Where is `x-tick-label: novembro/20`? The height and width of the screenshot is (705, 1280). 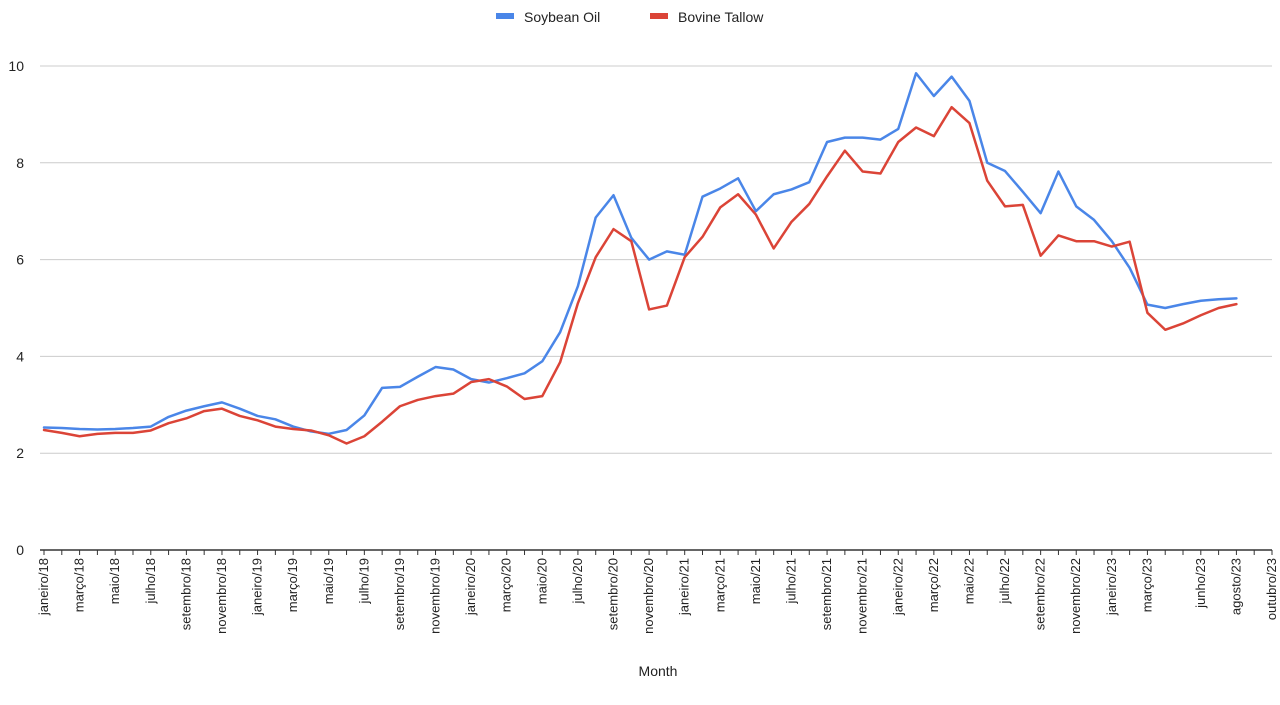
x-tick-label: novembro/20 is located at coordinates (648, 596).